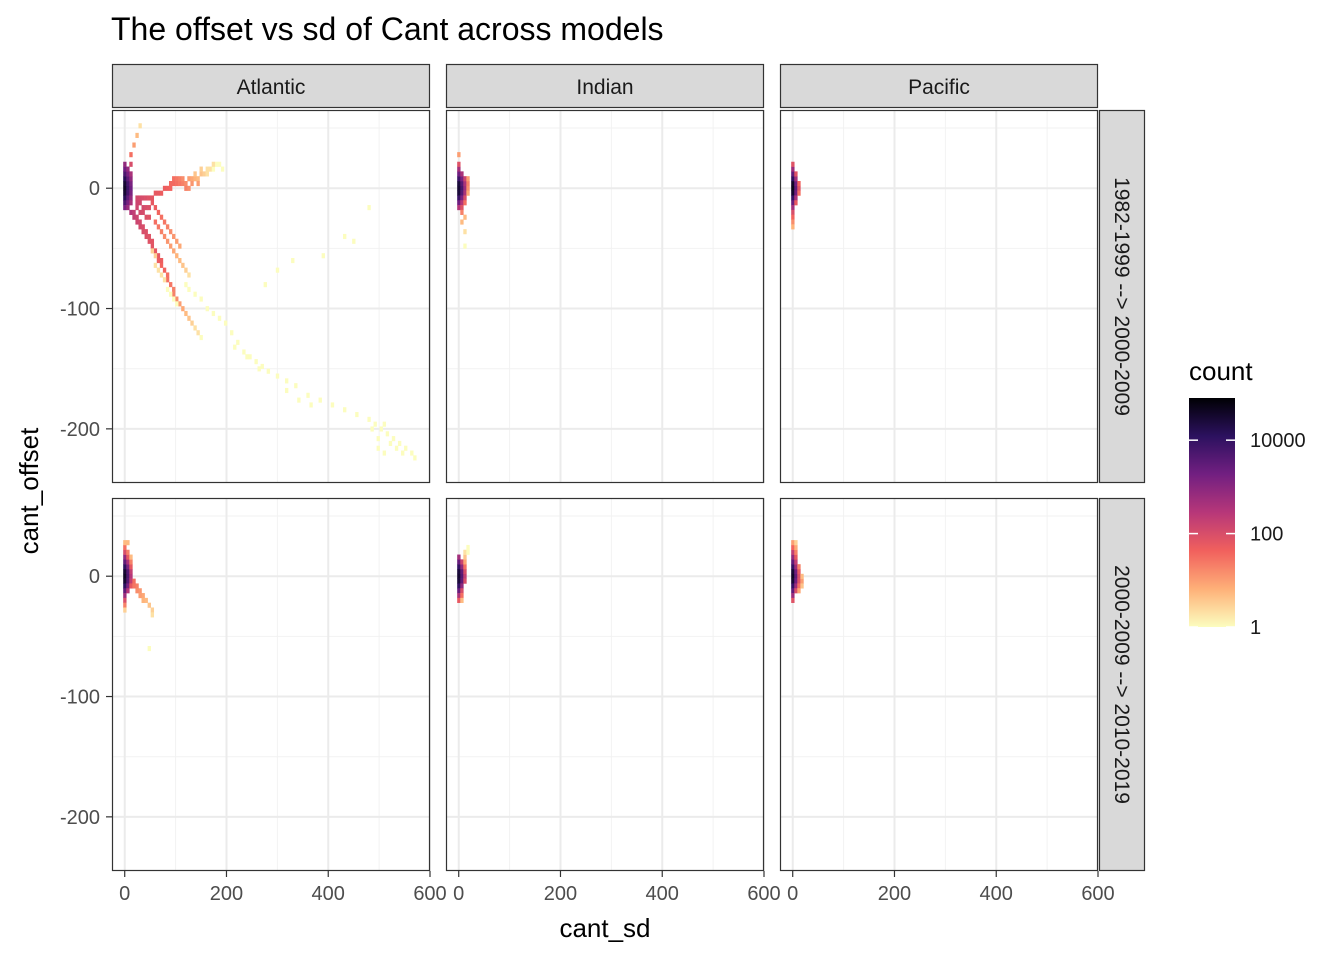  Describe the element at coordinates (1097, 894) in the screenshot. I see `x-tick-label: 600` at that location.